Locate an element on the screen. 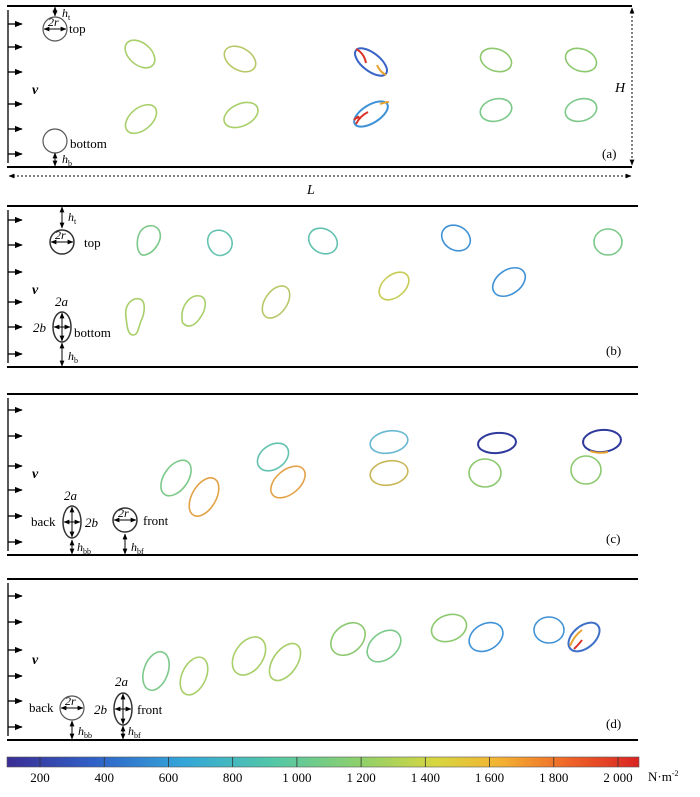 Image resolution: width=700 pixels, height=797 pixels. colorbar-gradient is located at coordinates (323, 762).